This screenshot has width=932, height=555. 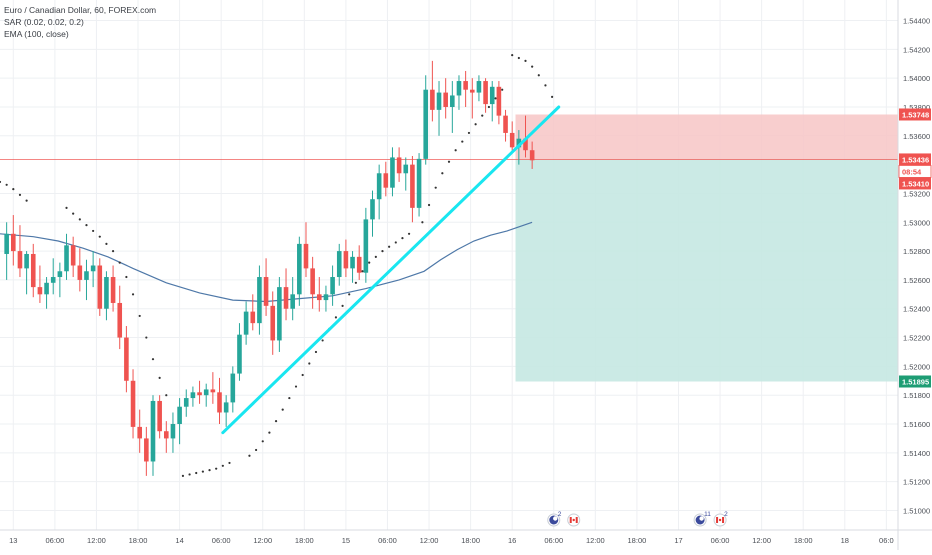 I want to click on ema-line, so click(x=266, y=262).